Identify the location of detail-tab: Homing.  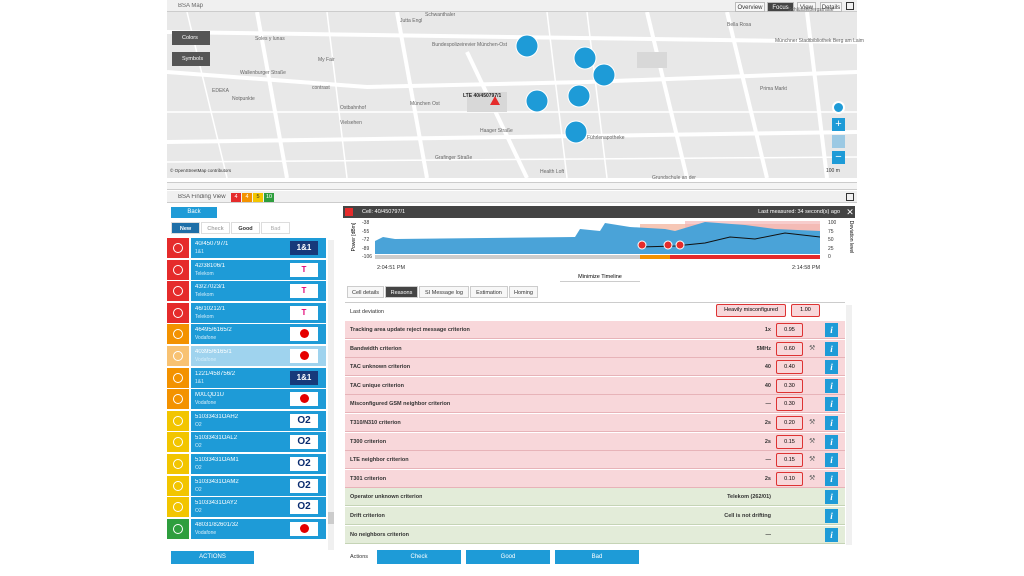
(523, 292).